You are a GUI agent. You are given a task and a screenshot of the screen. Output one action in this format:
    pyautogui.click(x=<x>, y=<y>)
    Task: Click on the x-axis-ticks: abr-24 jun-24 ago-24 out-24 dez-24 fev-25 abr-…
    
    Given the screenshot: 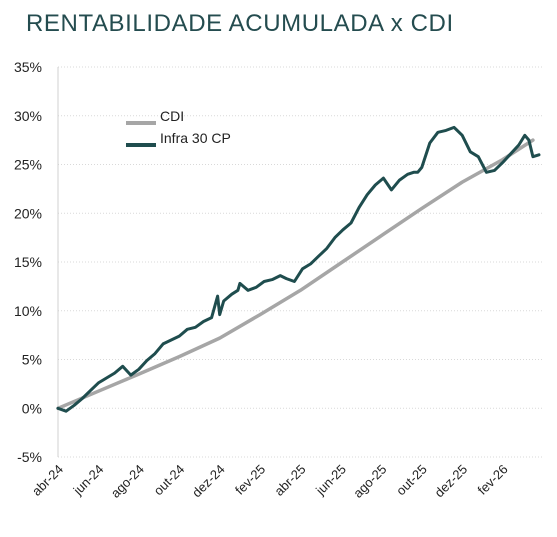 What is the action you would take?
    pyautogui.click(x=270, y=481)
    